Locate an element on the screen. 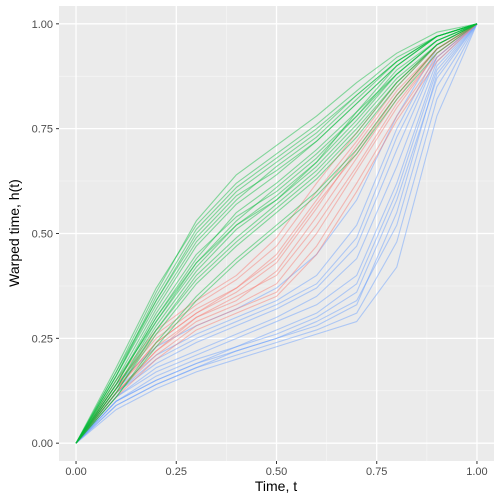  x-tick-label: 0.75 is located at coordinates (376, 472).